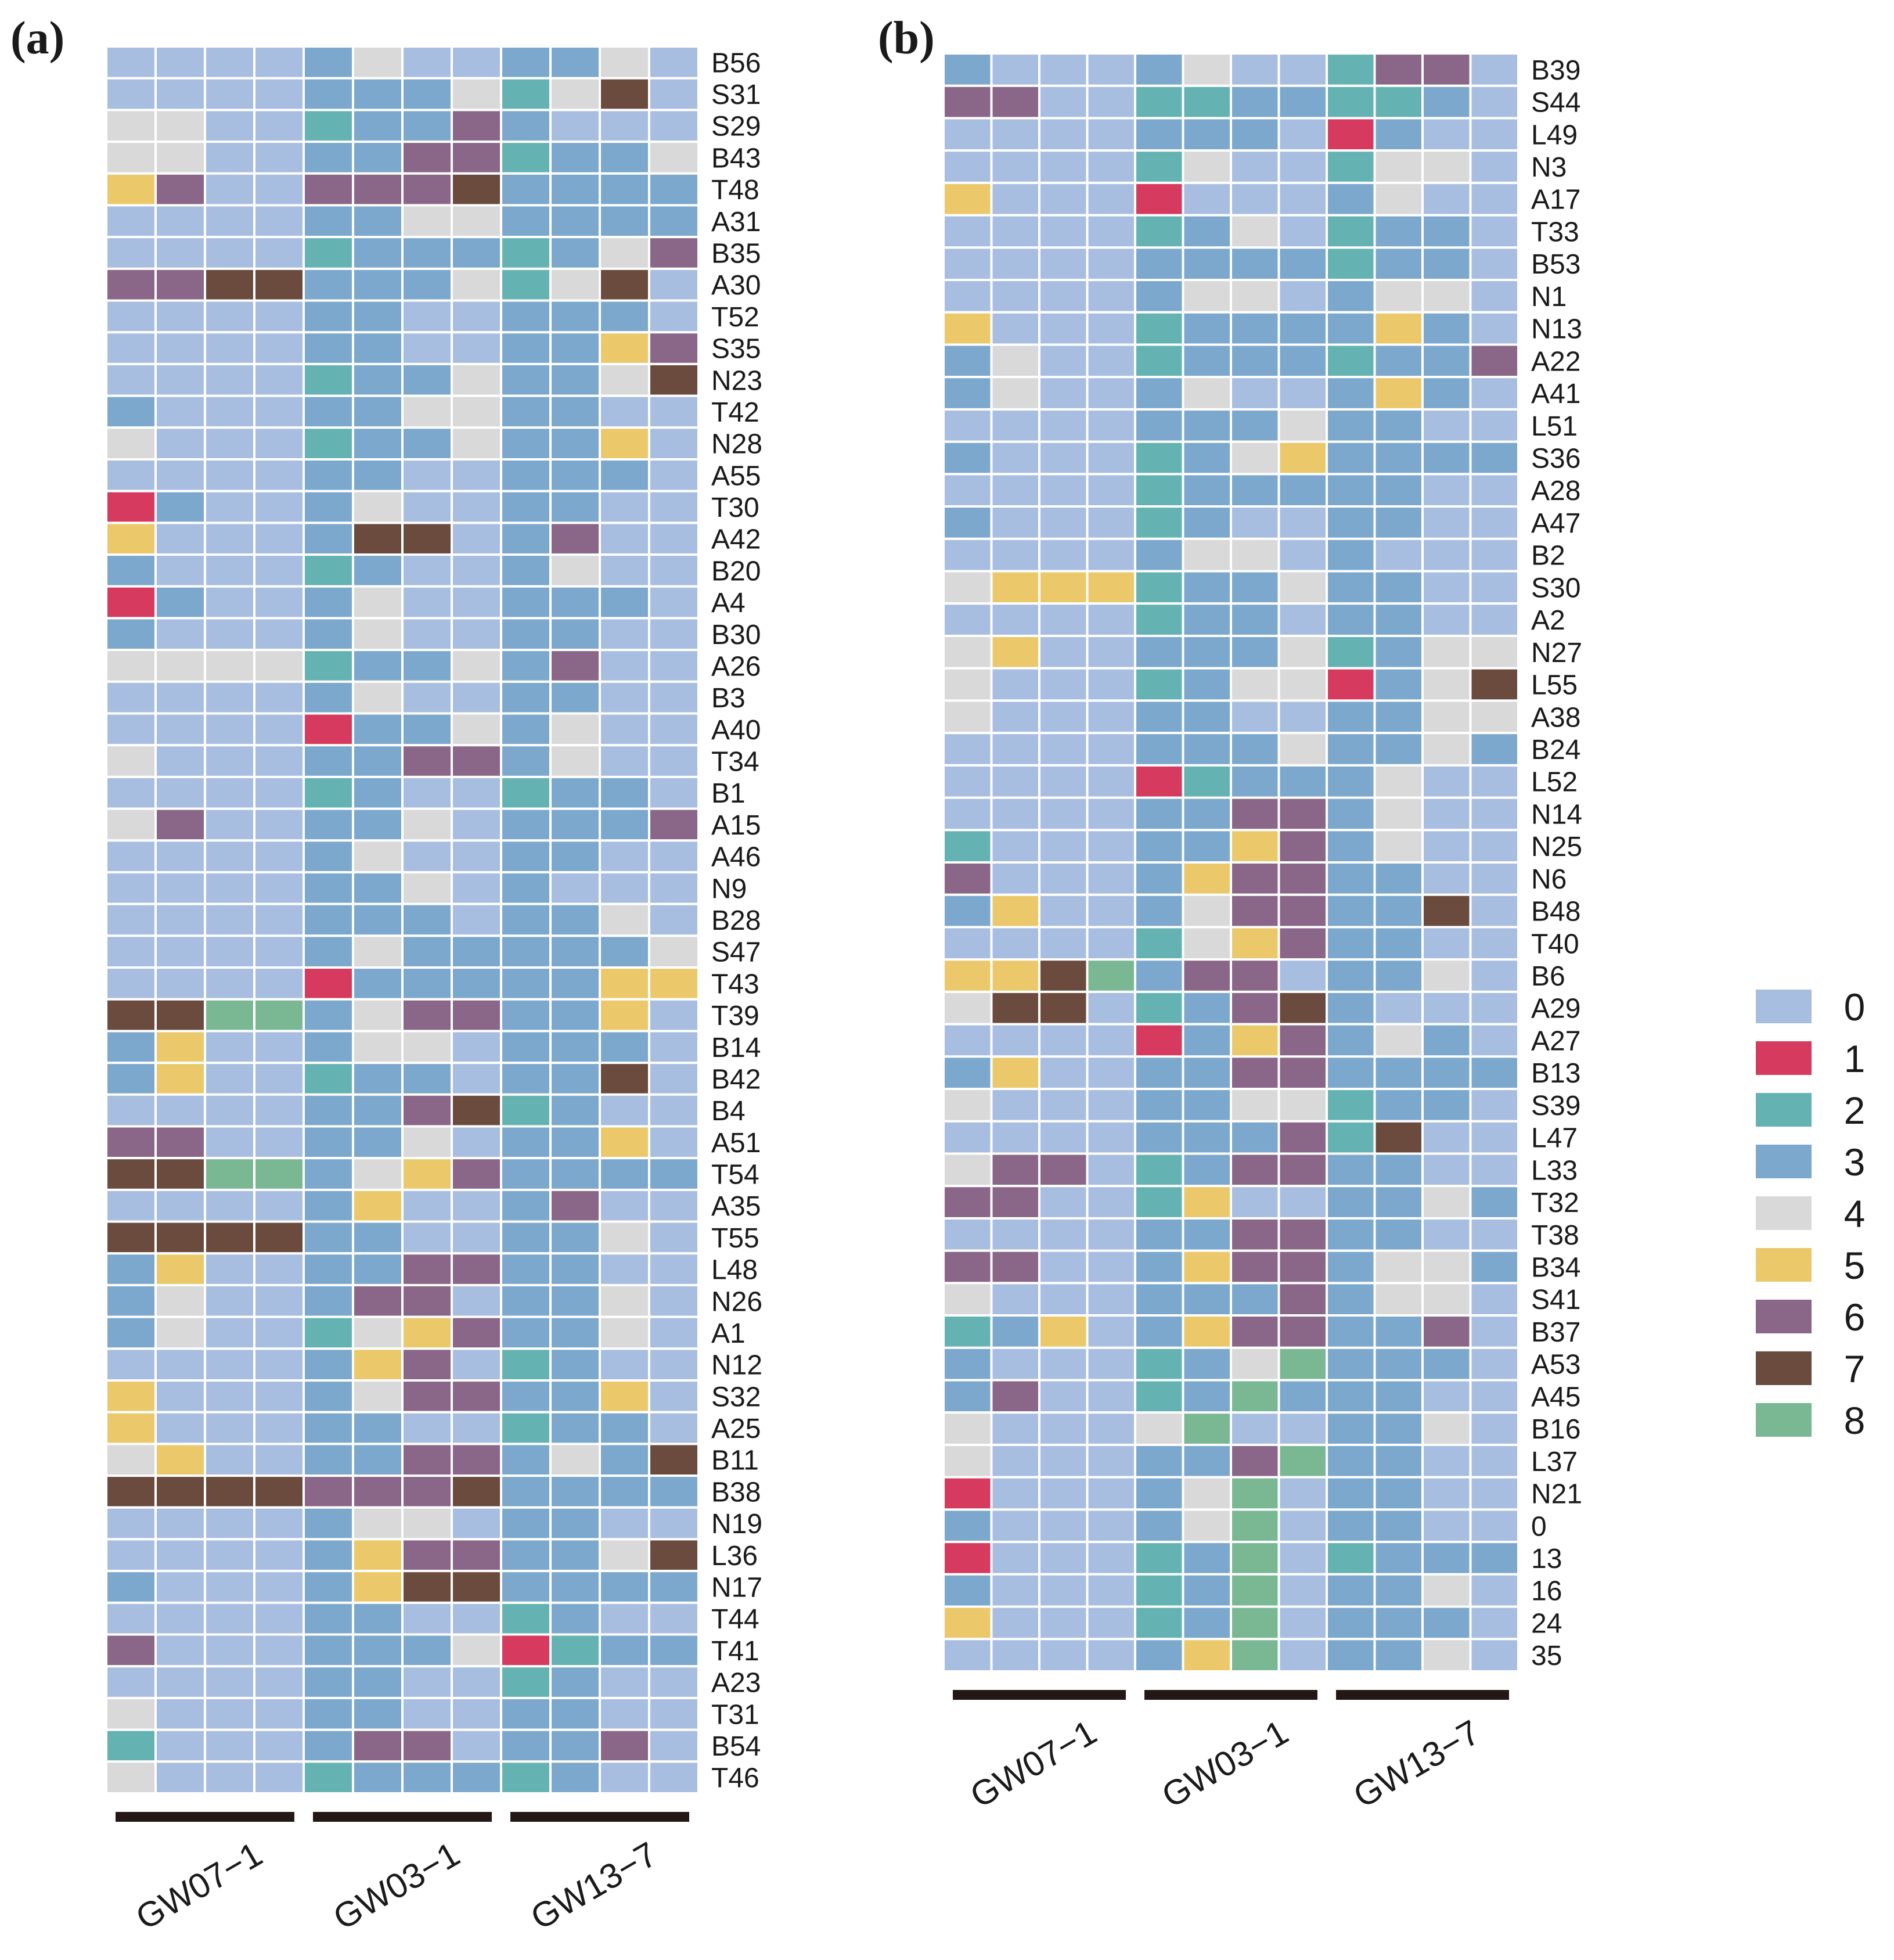 This screenshot has width=1894, height=1960. What do you see at coordinates (1554, 135) in the screenshot?
I see `row-label: L49` at bounding box center [1554, 135].